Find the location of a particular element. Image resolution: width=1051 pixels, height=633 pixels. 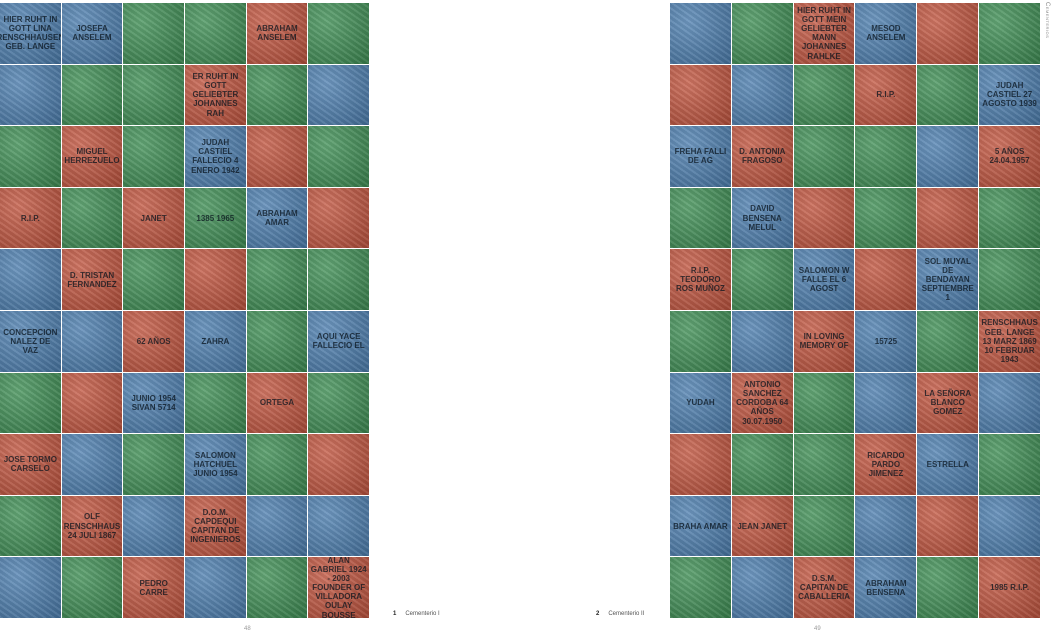

gravestone-photo-tile: 1985 R.I.P. is located at coordinates (1009, 587).